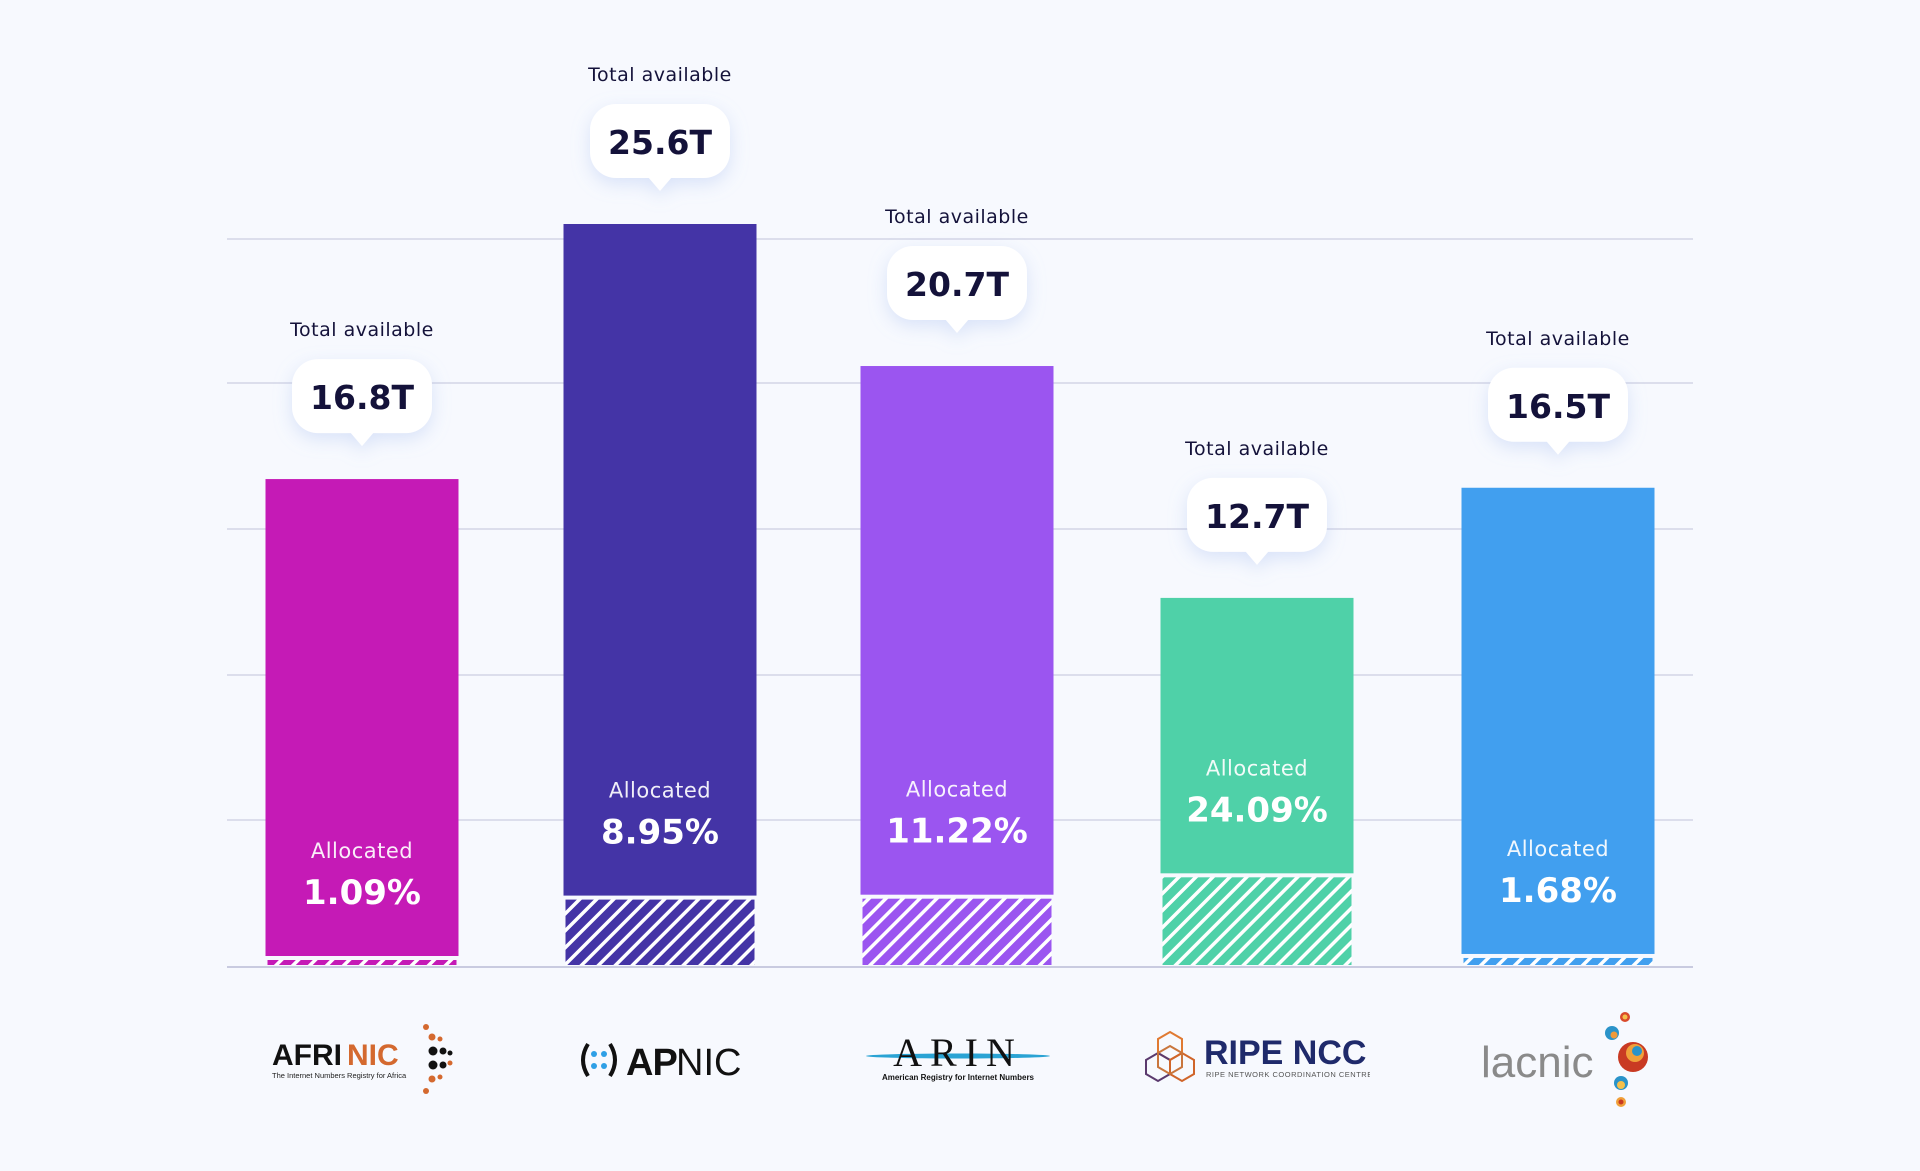 This screenshot has height=1171, width=1920. Describe the element at coordinates (660, 833) in the screenshot. I see `allocated-percent-label: 8.95%` at that location.